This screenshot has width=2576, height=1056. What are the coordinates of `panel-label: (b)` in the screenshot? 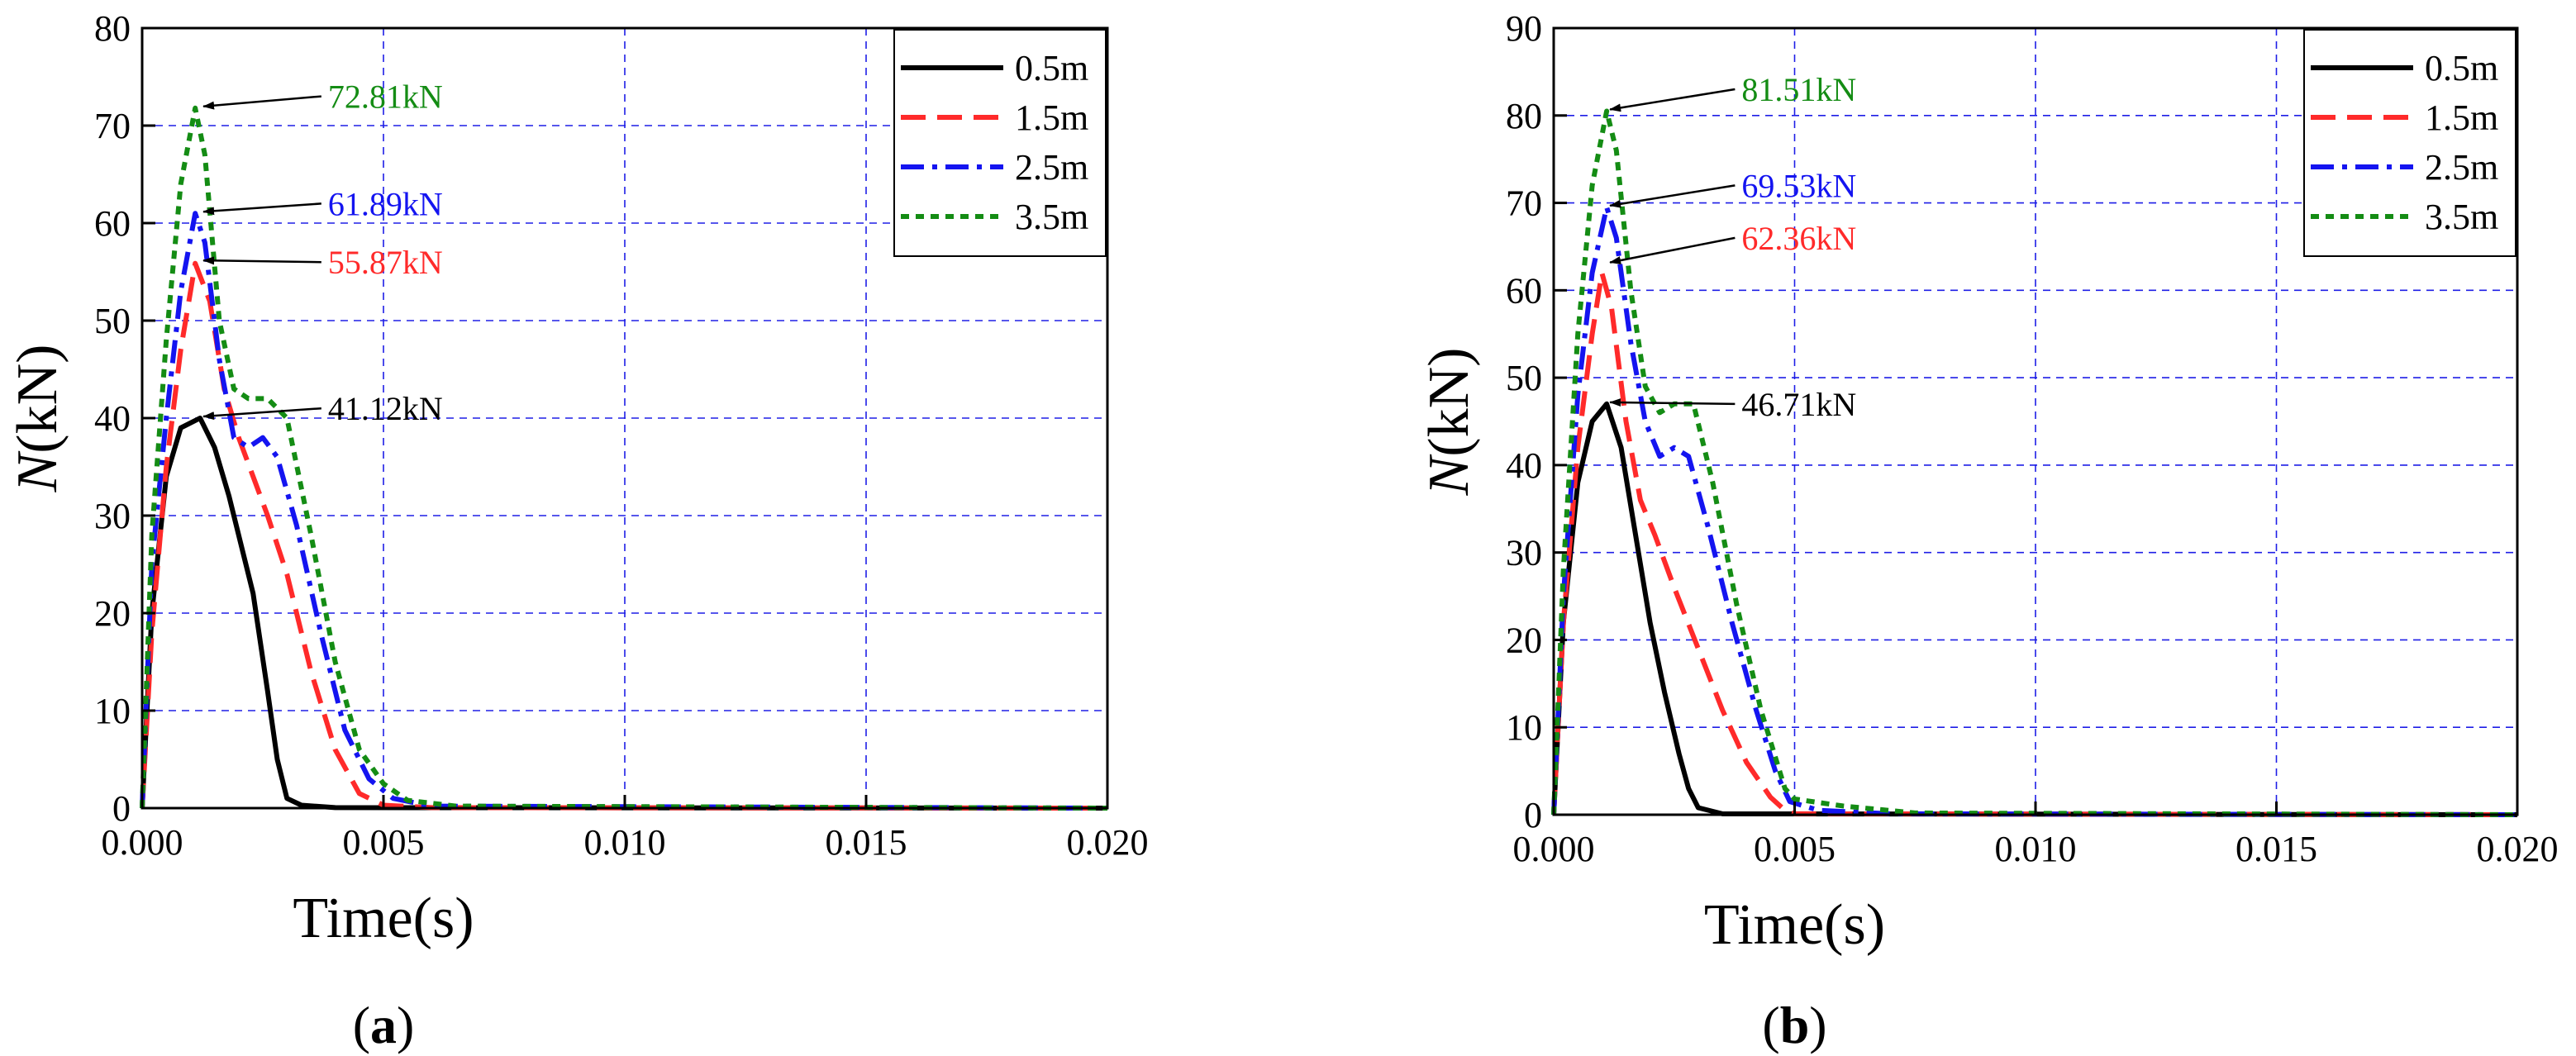 It's located at (1794, 1025).